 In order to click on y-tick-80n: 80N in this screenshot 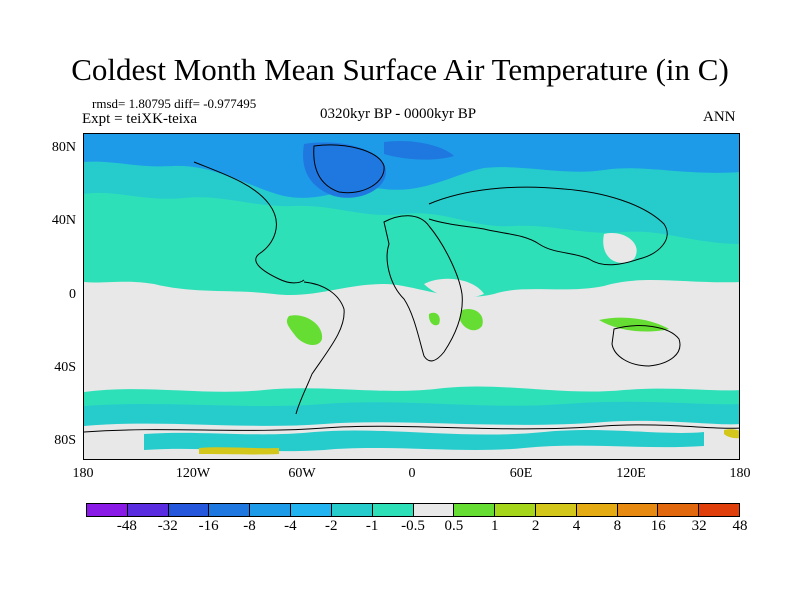, I will do `click(63, 147)`.